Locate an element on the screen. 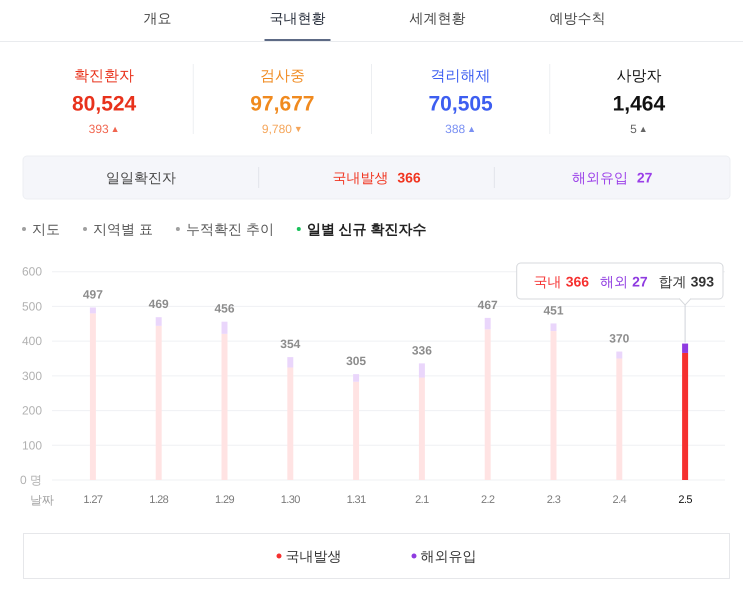  x-tick-label: 2.2 is located at coordinates (487, 500).